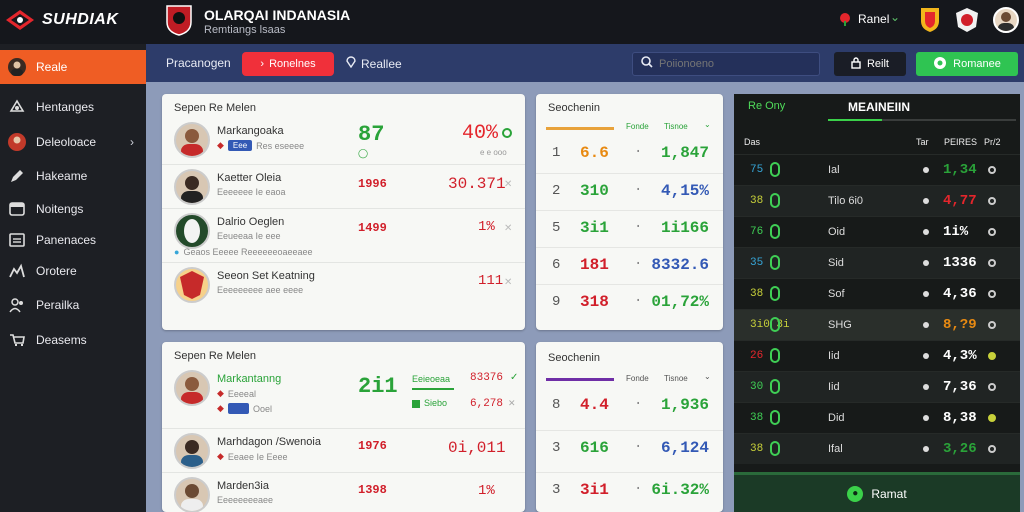  I want to click on live-row: 3i0 3i SHG 8,?9, so click(877, 324).